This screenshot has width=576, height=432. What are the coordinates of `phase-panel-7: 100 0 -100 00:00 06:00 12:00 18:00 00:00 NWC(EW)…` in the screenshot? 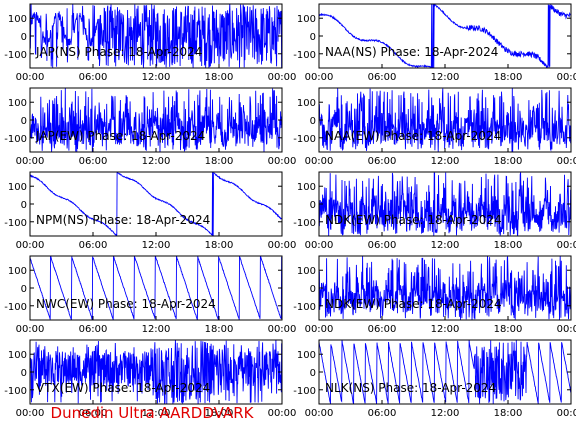 It's located at (150, 295).